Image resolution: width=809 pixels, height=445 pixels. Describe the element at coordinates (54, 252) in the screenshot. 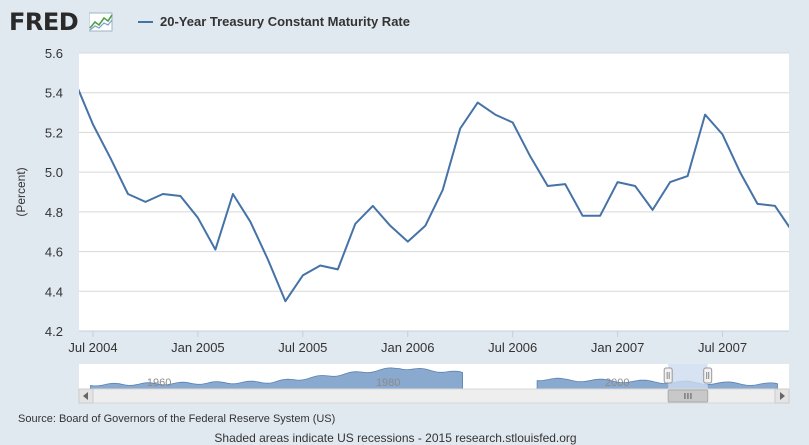

I see `y-tick-label: 4.6` at that location.